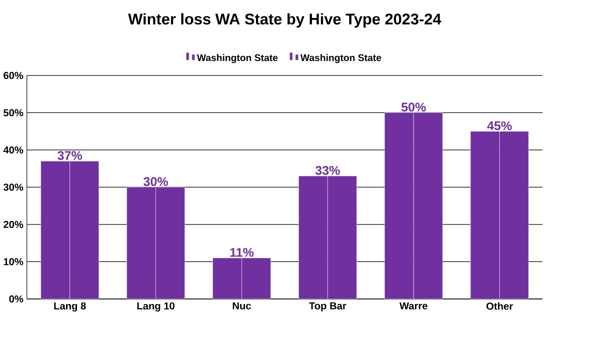  I want to click on x-tick-label: Nuc, so click(241, 306).